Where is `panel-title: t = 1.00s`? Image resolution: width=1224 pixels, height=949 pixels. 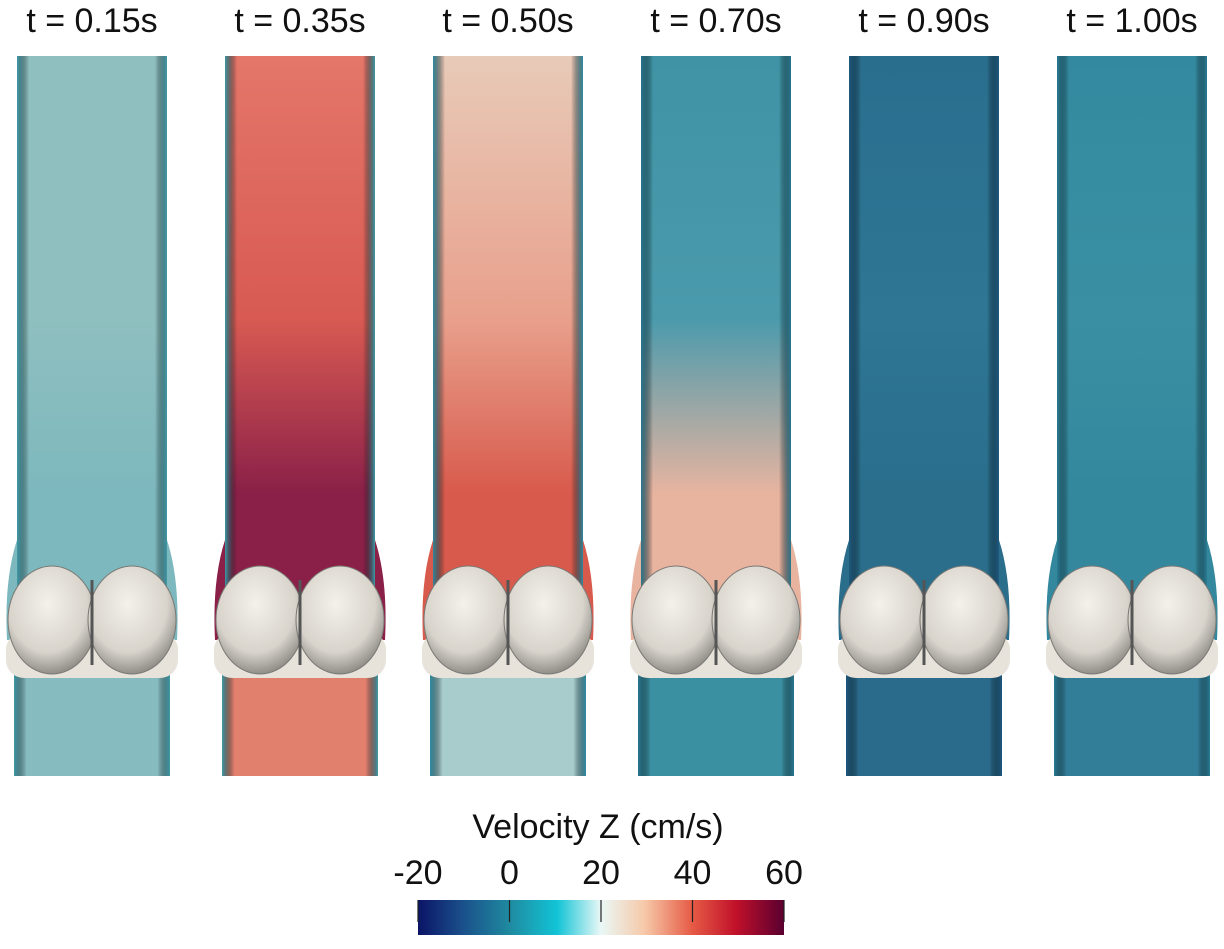 panel-title: t = 1.00s is located at coordinates (1131, 21).